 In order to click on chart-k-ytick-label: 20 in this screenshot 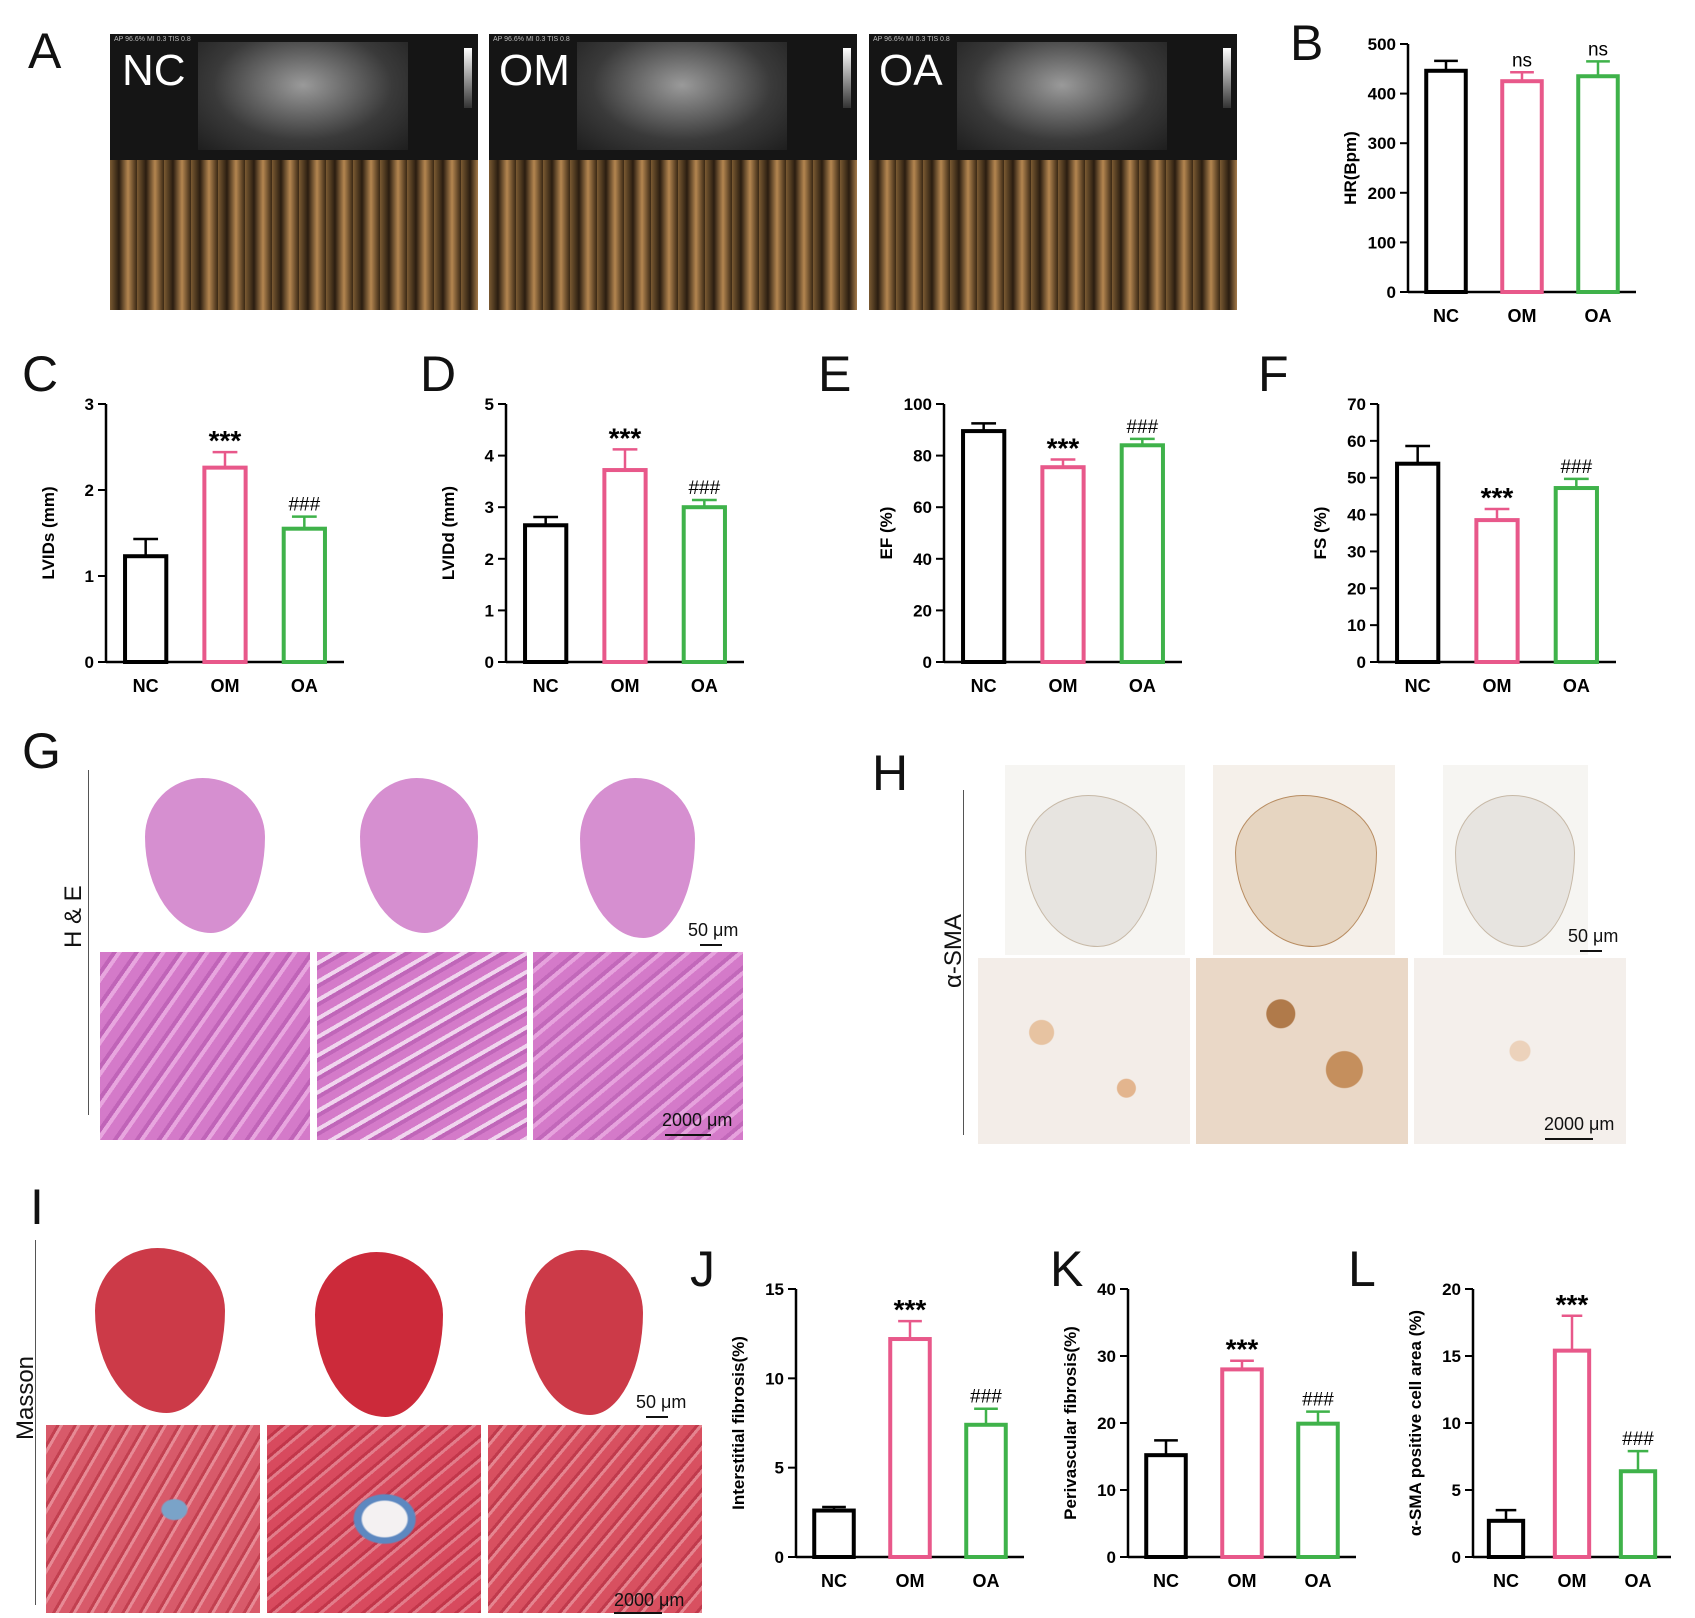, I will do `click(1106, 1423)`.